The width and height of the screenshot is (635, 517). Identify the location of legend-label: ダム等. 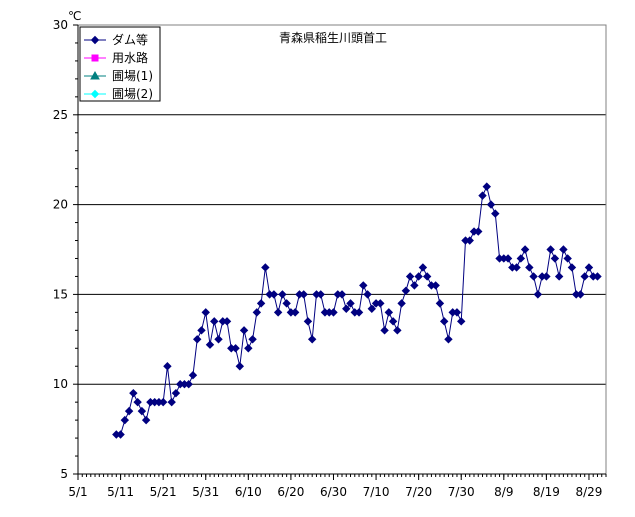
(130, 39).